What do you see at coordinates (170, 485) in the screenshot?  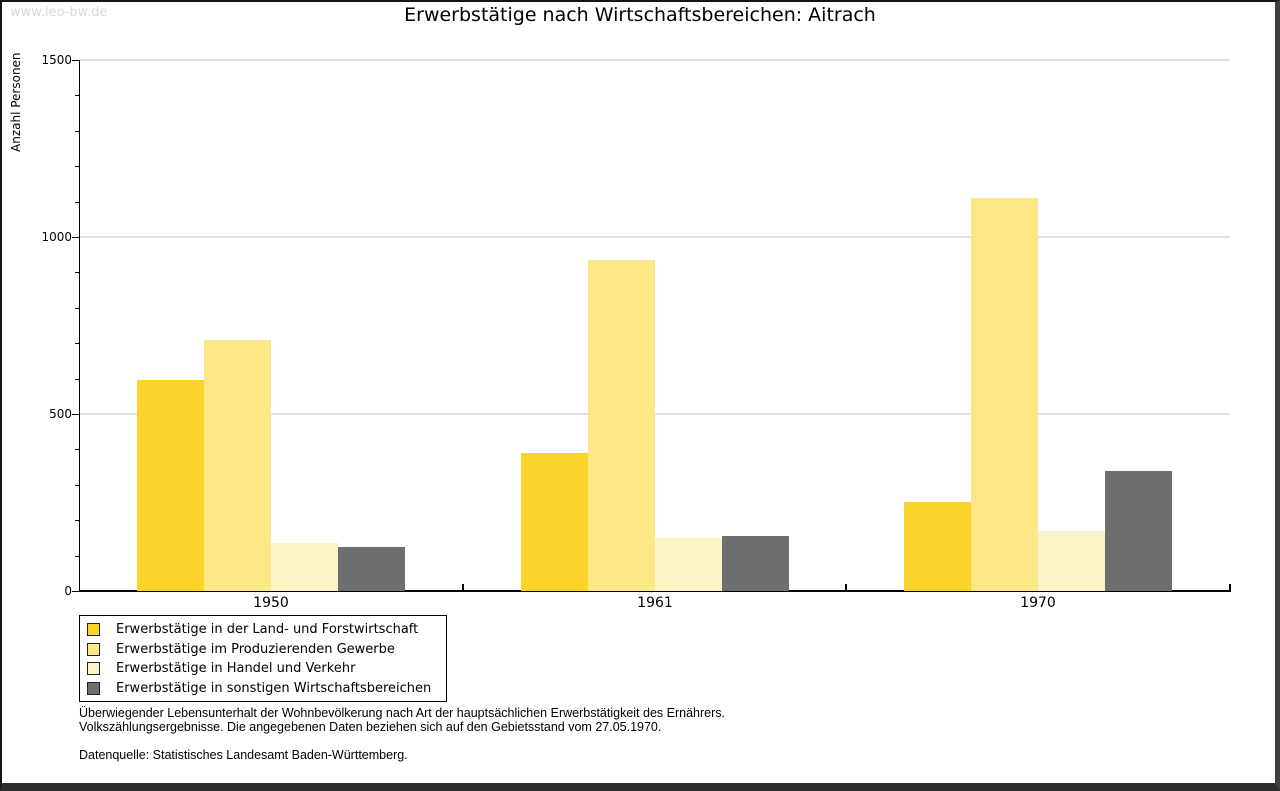 I see `bar-1950-s1` at bounding box center [170, 485].